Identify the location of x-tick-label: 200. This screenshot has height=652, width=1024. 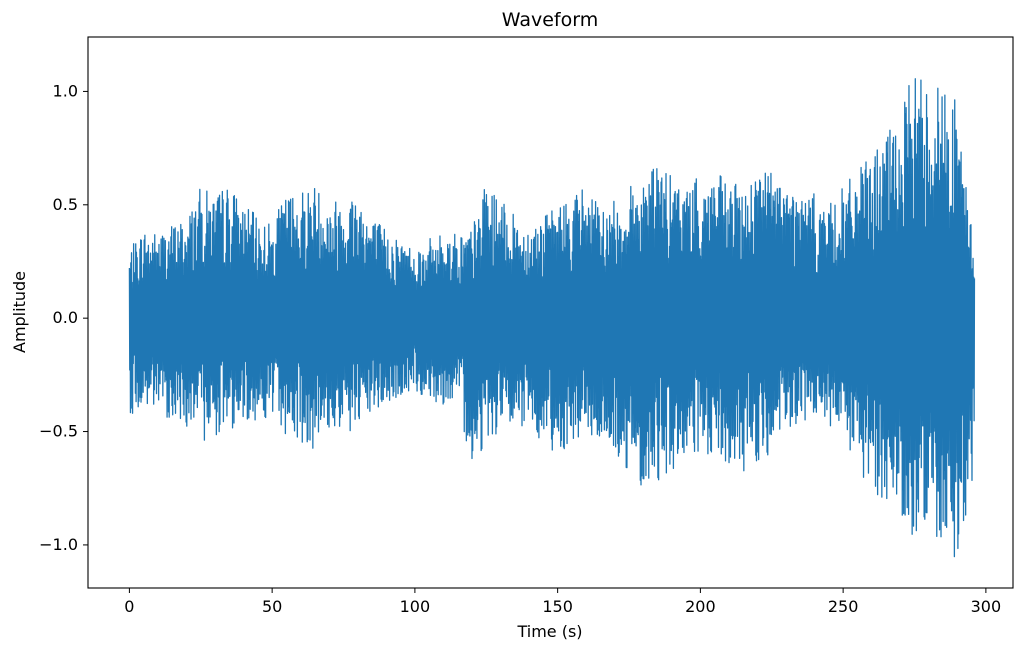
(700, 606).